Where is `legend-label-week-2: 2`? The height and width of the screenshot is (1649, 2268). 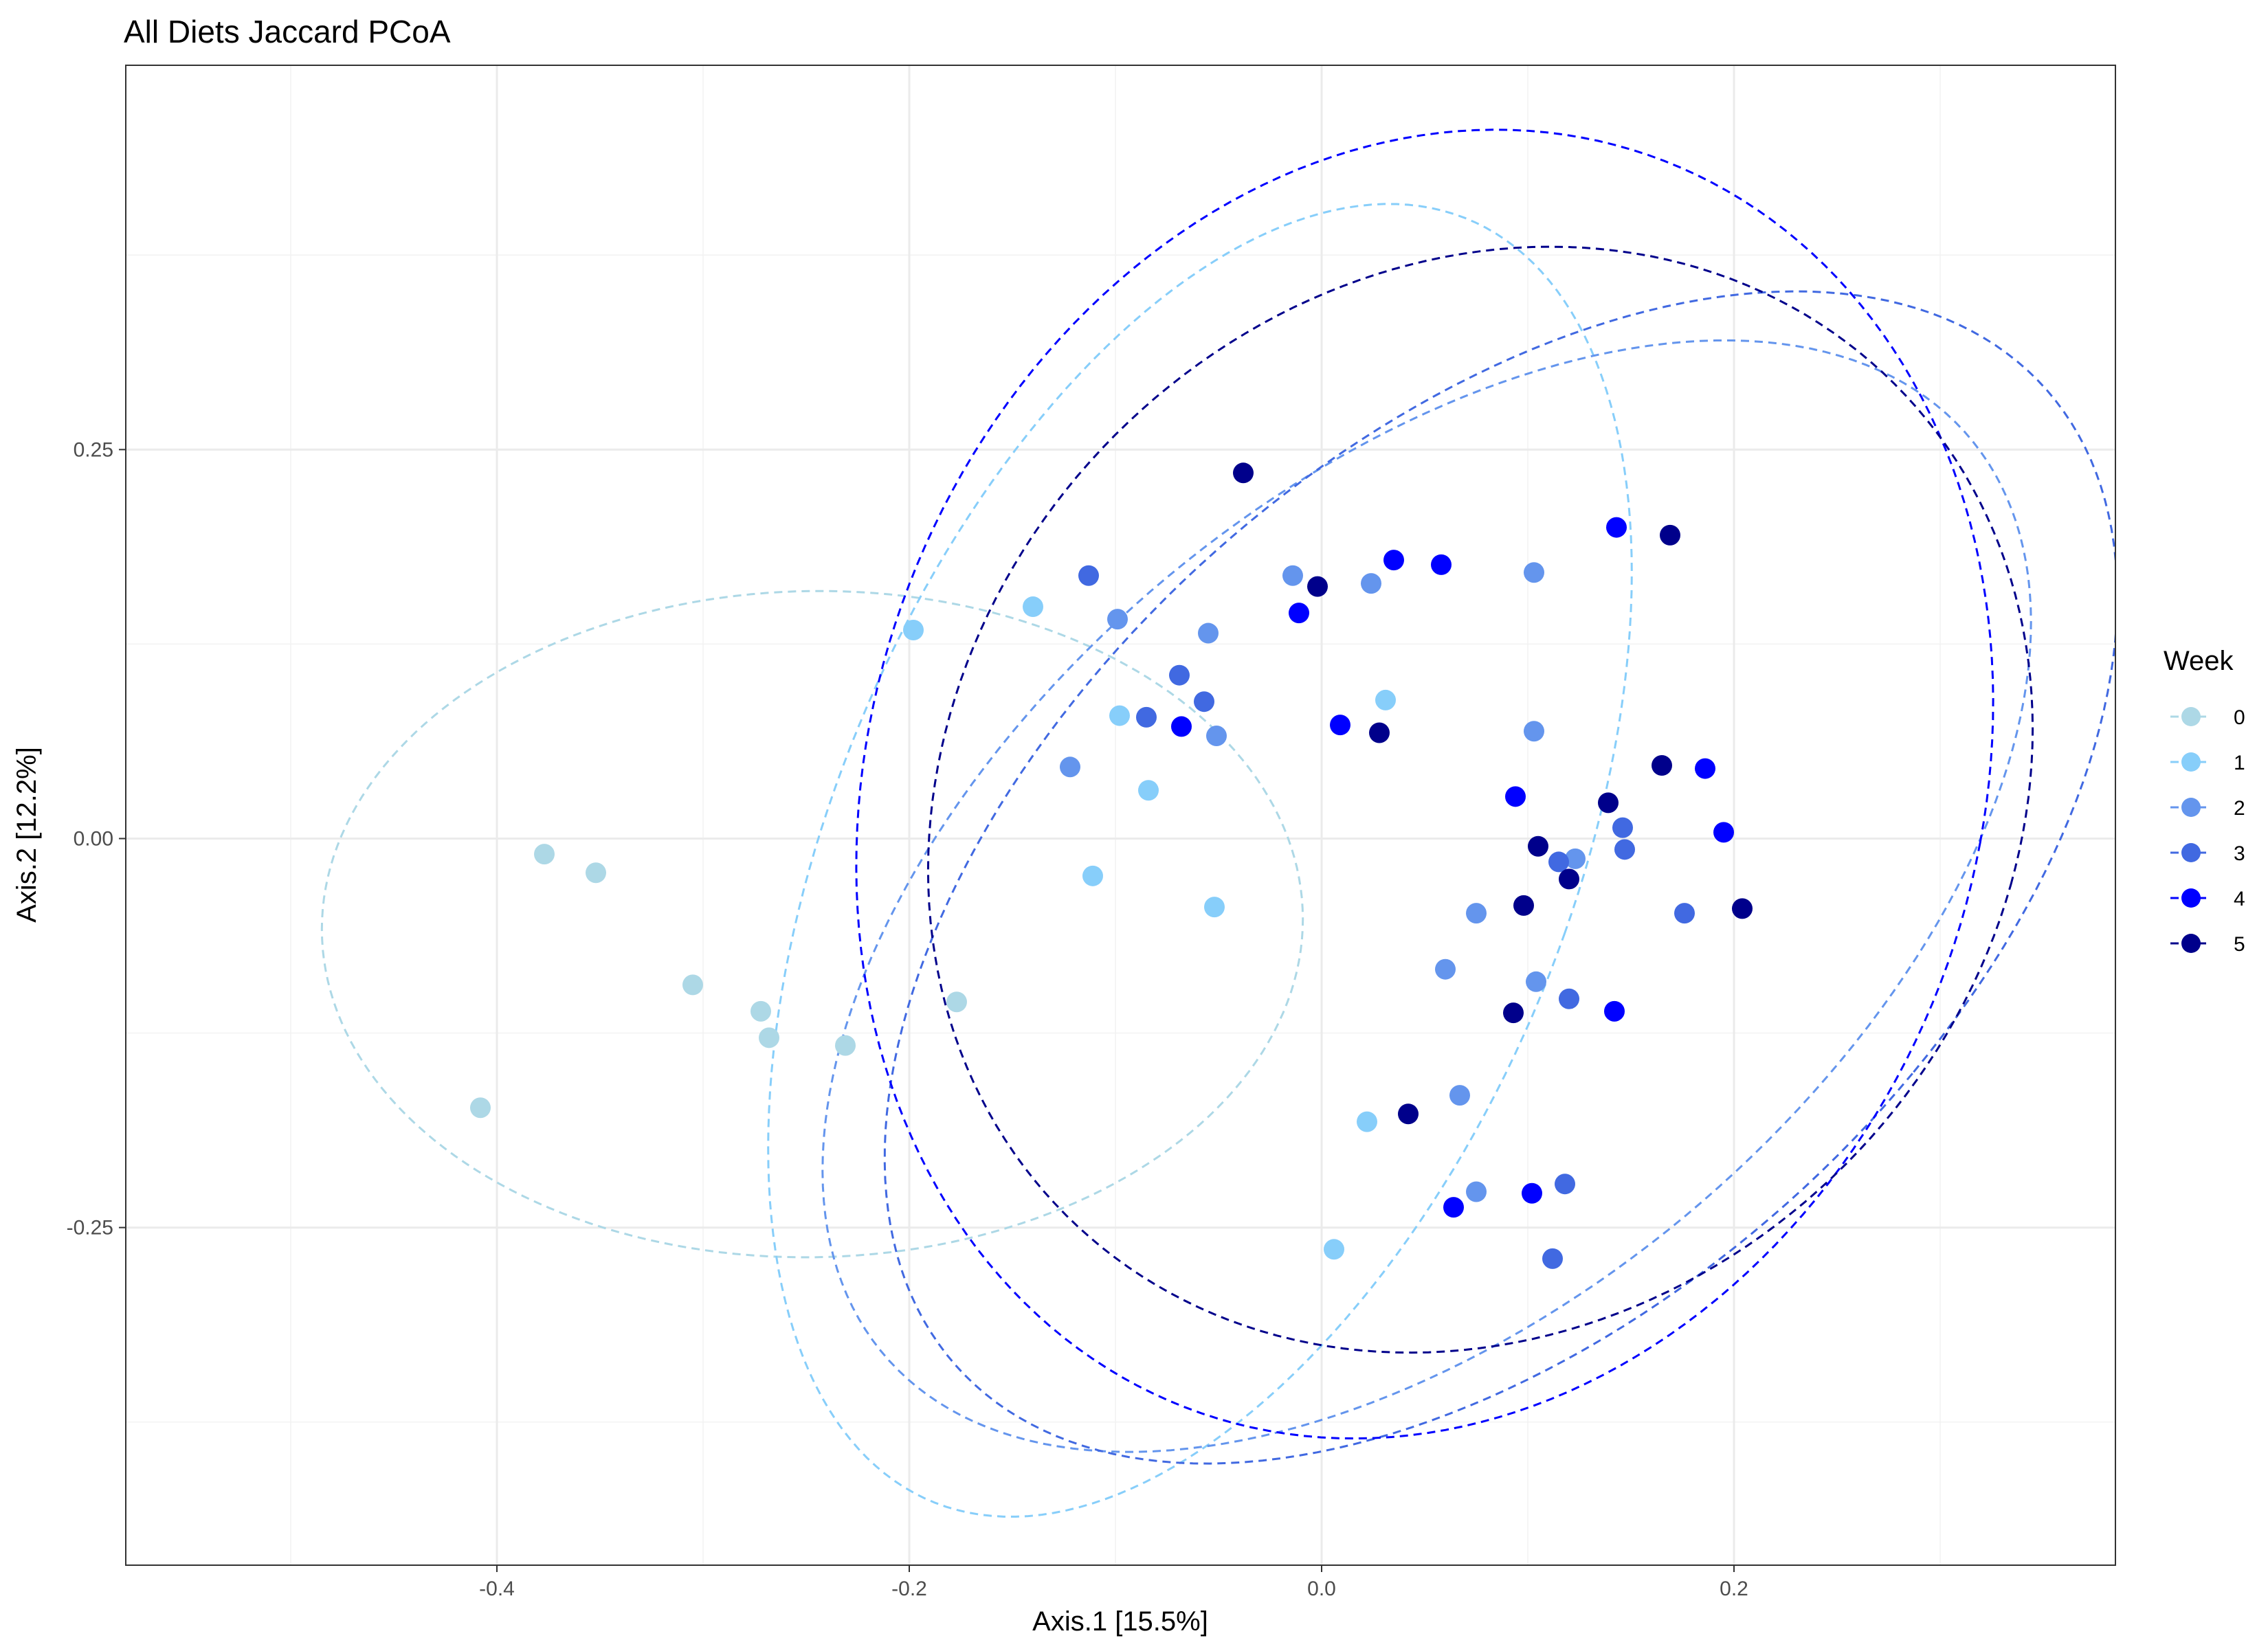
legend-label-week-2: 2 is located at coordinates (2239, 808).